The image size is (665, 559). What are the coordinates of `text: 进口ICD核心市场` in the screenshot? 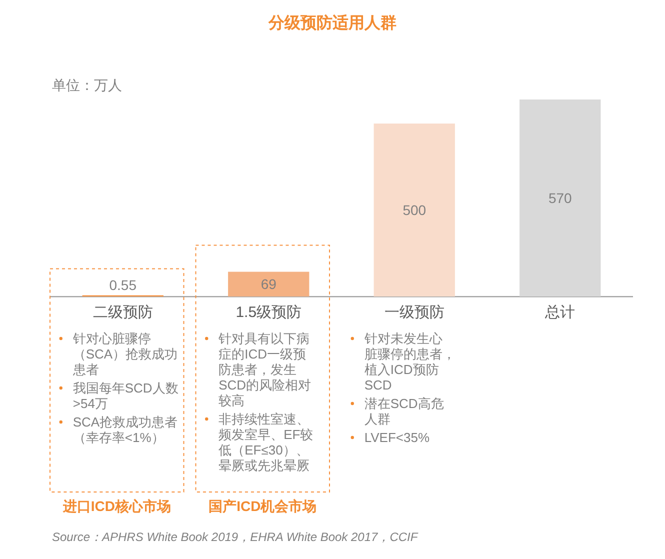 It's located at (116, 506).